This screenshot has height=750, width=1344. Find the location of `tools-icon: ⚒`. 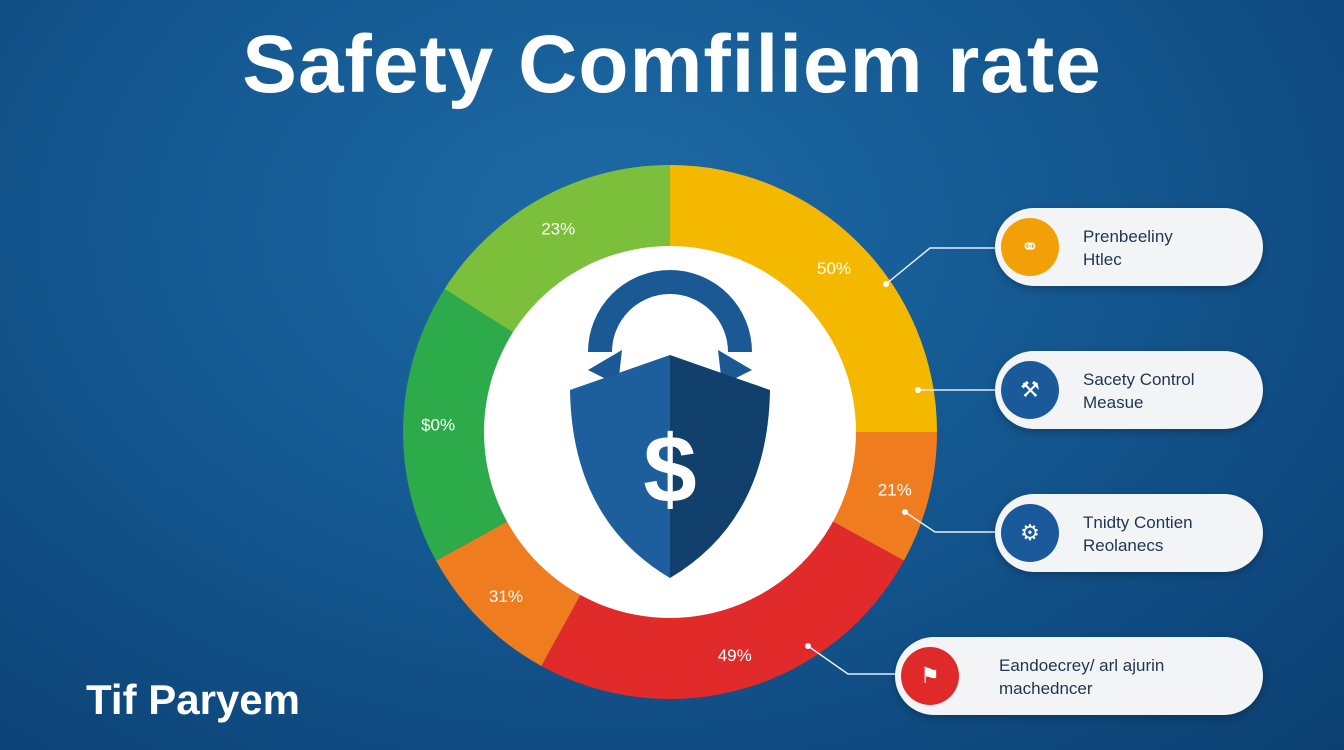

tools-icon: ⚒ is located at coordinates (1030, 390).